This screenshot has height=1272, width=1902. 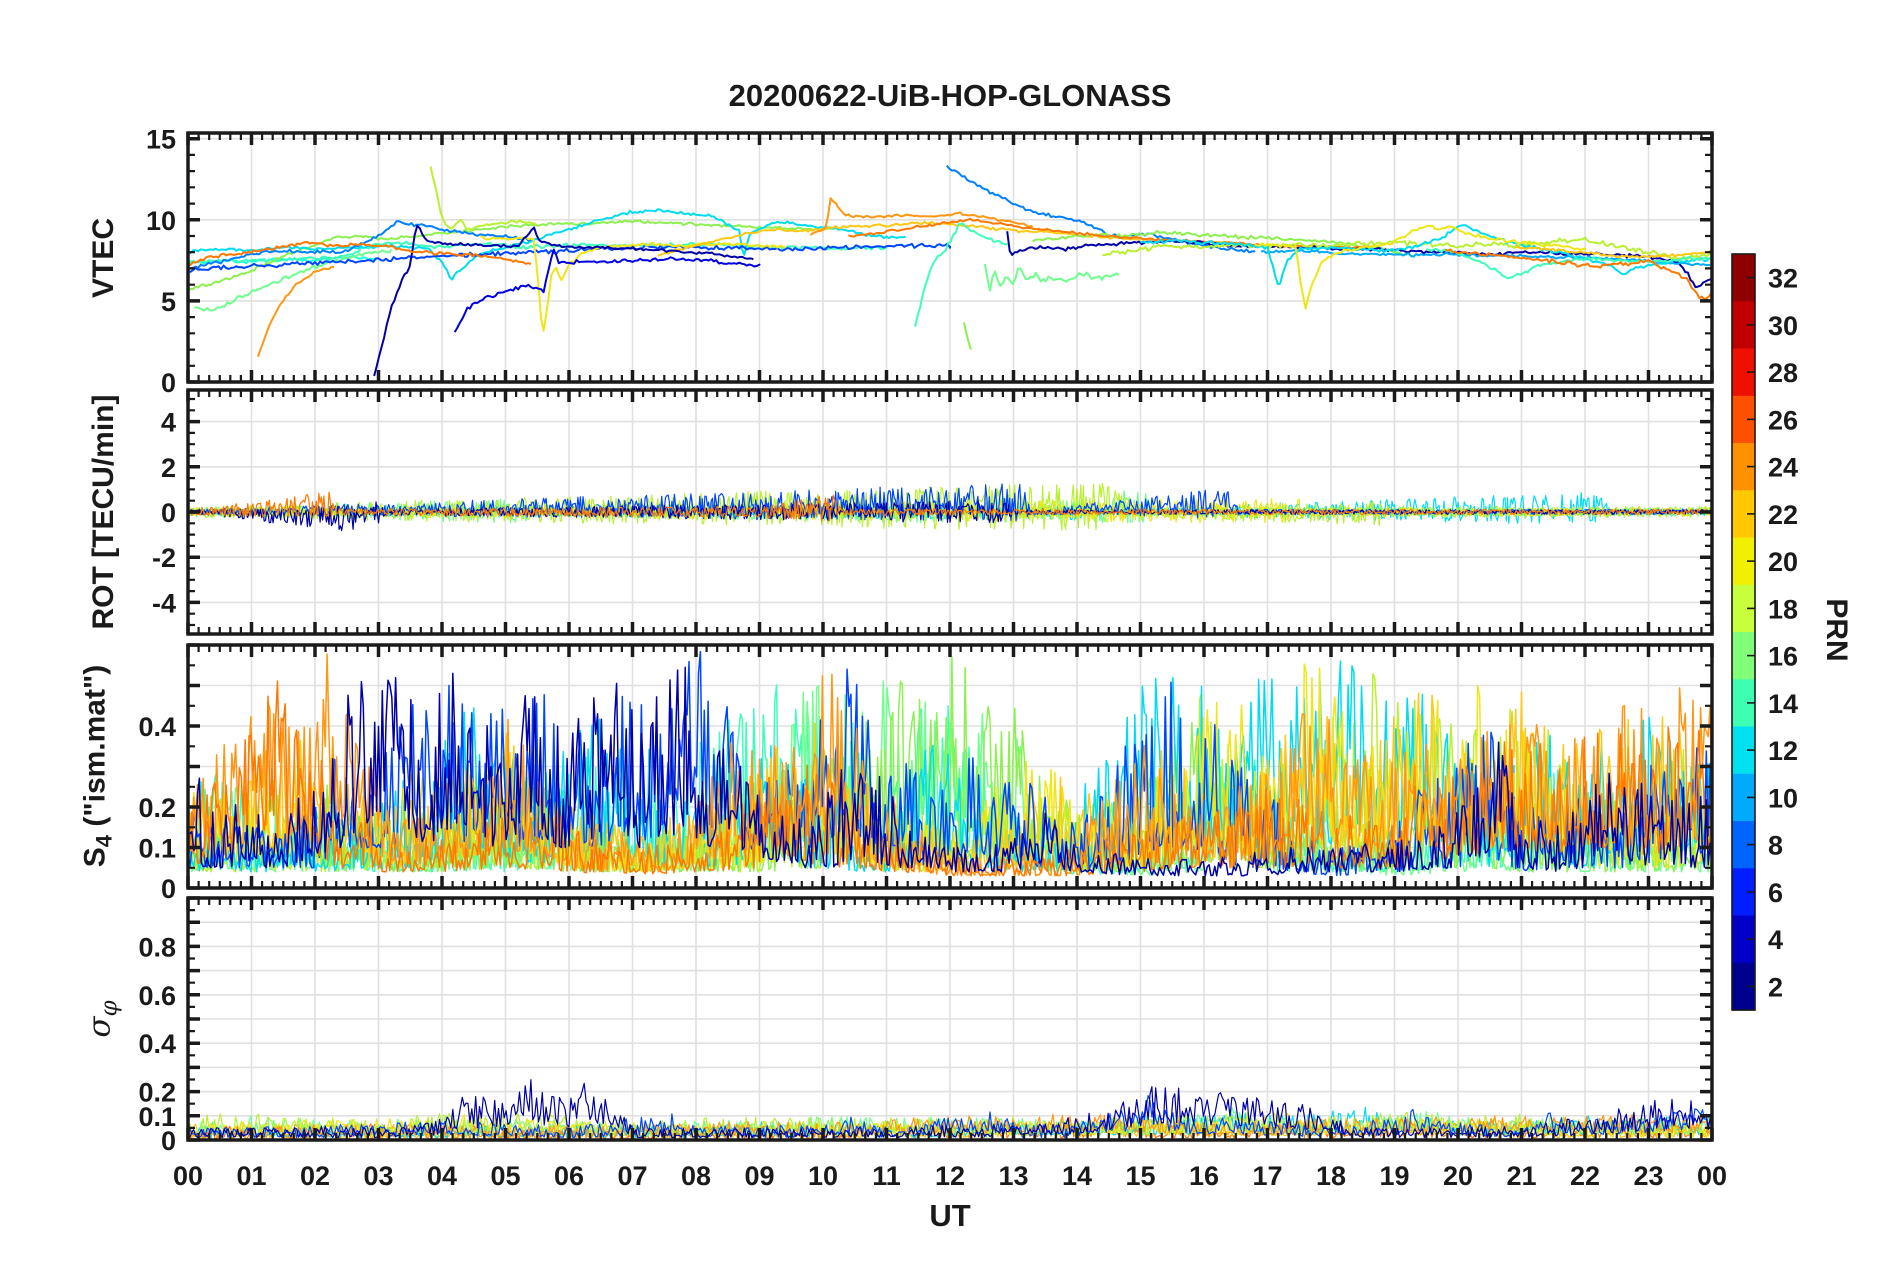 What do you see at coordinates (1140, 1176) in the screenshot?
I see `x-tick-label: 15` at bounding box center [1140, 1176].